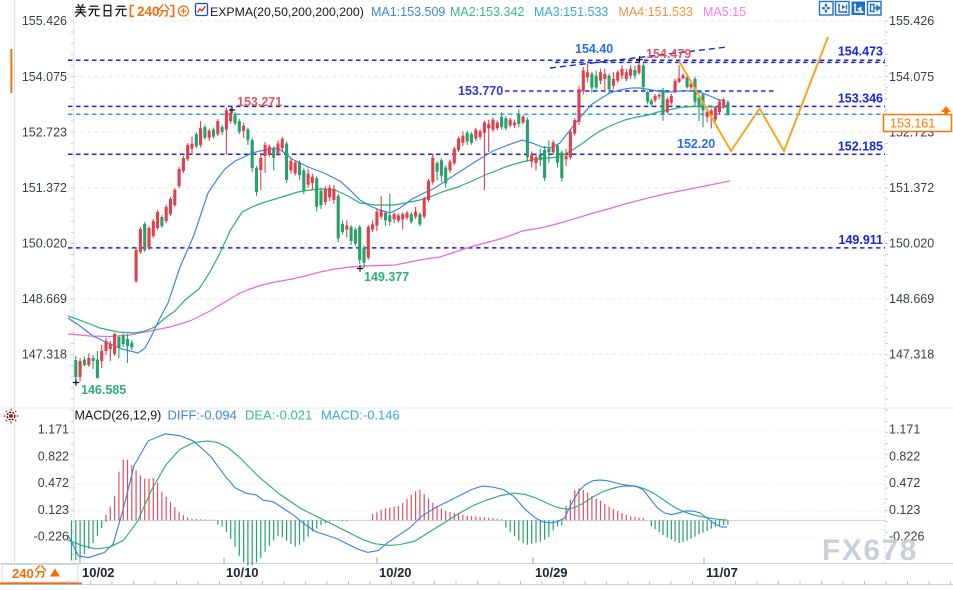 Image resolution: width=953 pixels, height=590 pixels. What do you see at coordinates (44, 132) in the screenshot?
I see `svg-text: 152.723` at bounding box center [44, 132].